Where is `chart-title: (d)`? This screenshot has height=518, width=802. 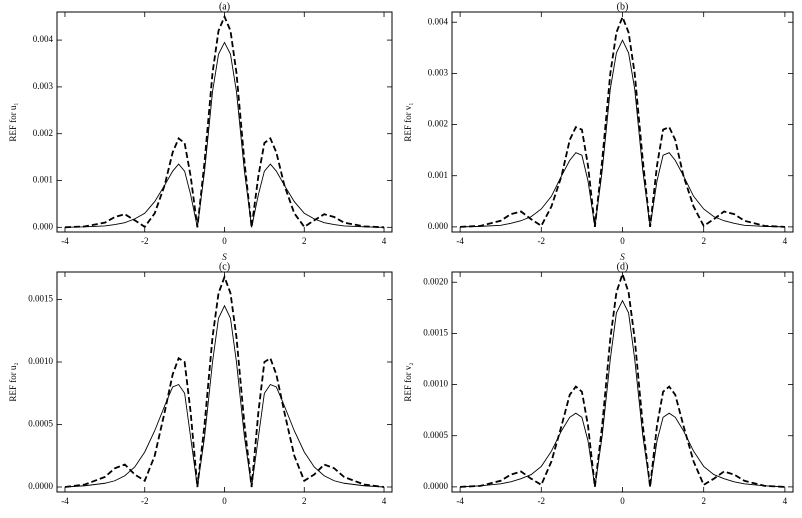 chart-title: (d) is located at coordinates (623, 266).